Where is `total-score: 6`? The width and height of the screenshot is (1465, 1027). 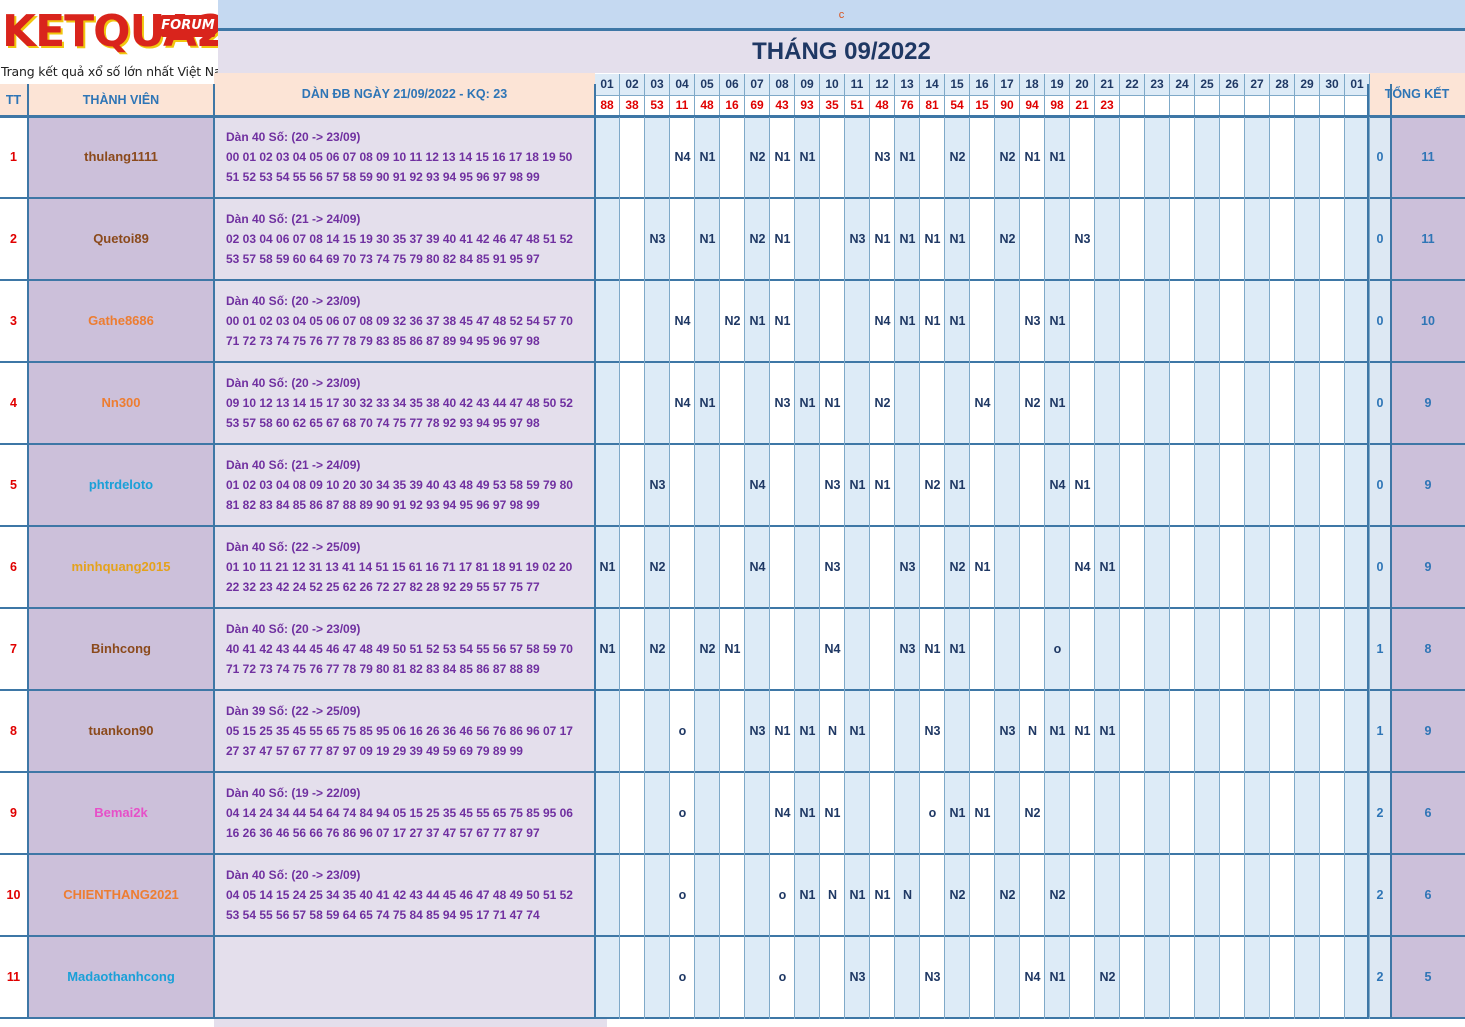 total-score: 6 is located at coordinates (1428, 895).